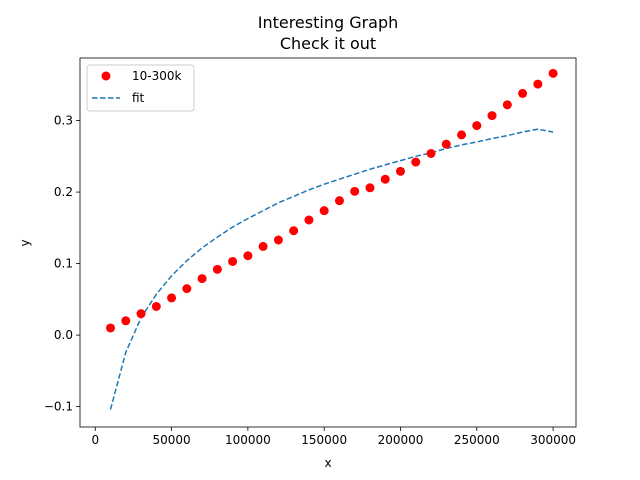 The width and height of the screenshot is (640, 480). I want to click on y-axis-label: y, so click(25, 242).